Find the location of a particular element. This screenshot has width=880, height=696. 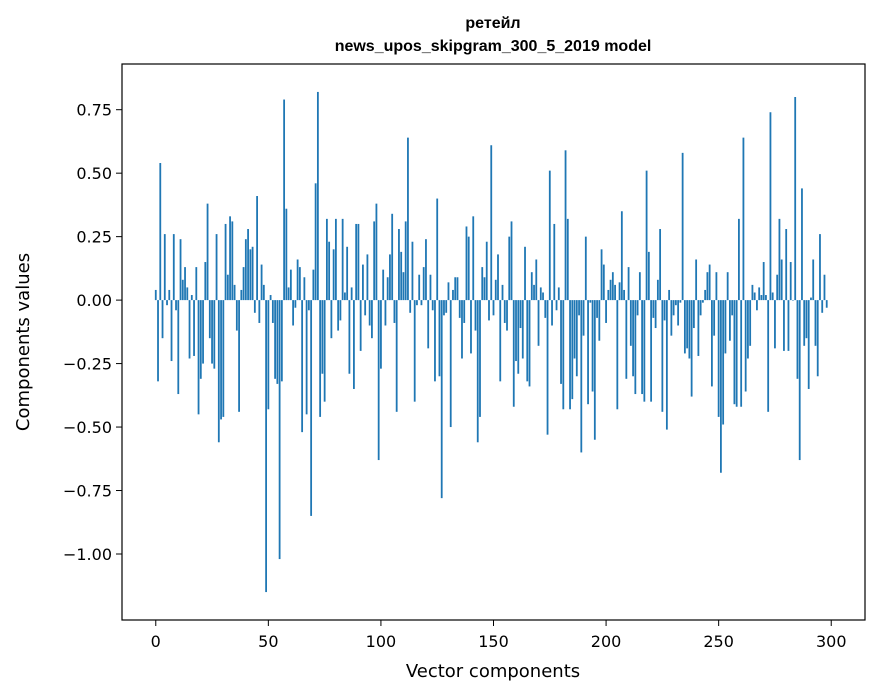

x-axis-ticks: 0 50 100 150 200 250 300 is located at coordinates (499, 635).